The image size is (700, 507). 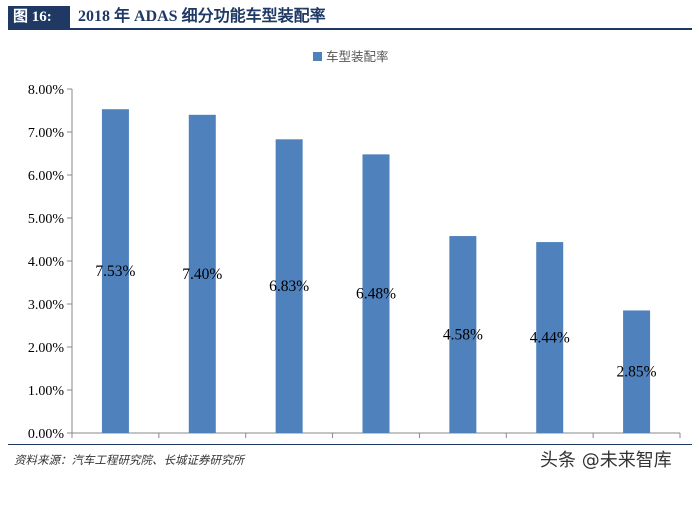 What do you see at coordinates (129, 460) in the screenshot?
I see `source-note: 资料来源：汽车工程研究院、长城证券研究所` at bounding box center [129, 460].